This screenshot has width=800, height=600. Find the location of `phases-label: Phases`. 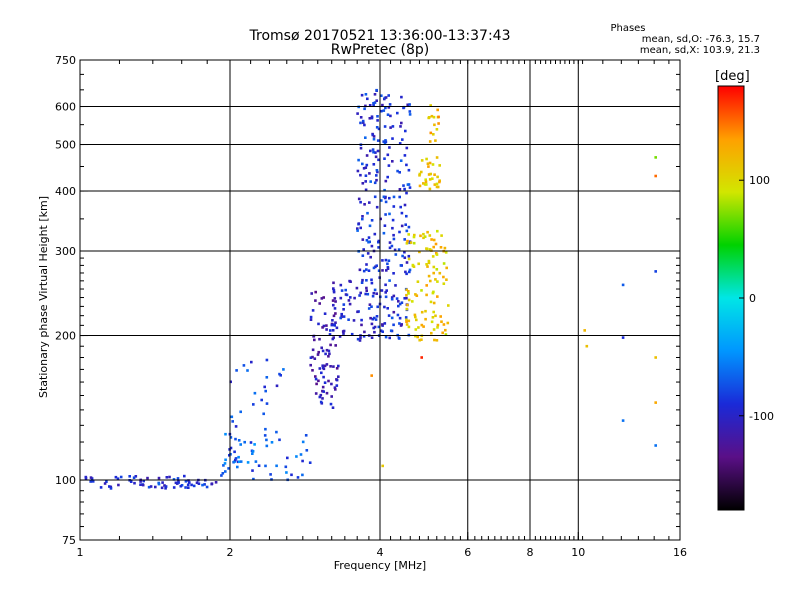

phases-label: Phases is located at coordinates (628, 28).